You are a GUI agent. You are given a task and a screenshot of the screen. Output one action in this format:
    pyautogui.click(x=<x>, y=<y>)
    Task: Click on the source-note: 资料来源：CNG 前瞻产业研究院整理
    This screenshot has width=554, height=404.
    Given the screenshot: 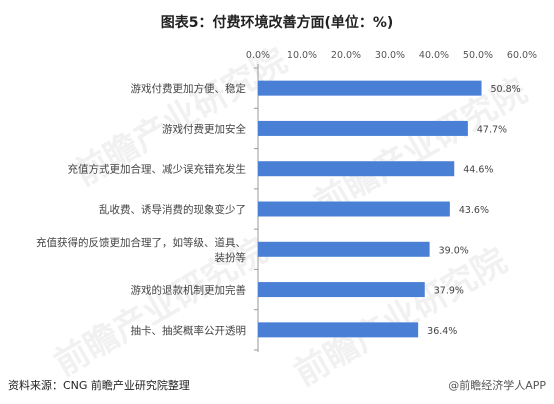 What is the action you would take?
    pyautogui.click(x=99, y=385)
    